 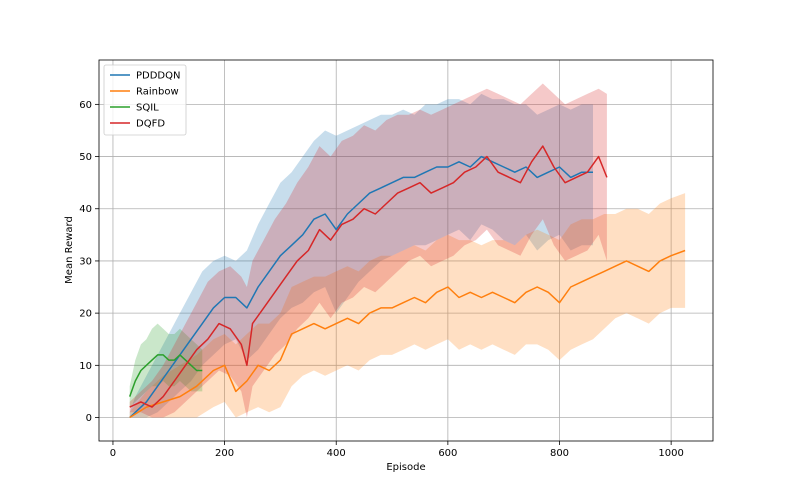 I want to click on legend-entry-dqfd: DQFD, so click(x=150, y=124).